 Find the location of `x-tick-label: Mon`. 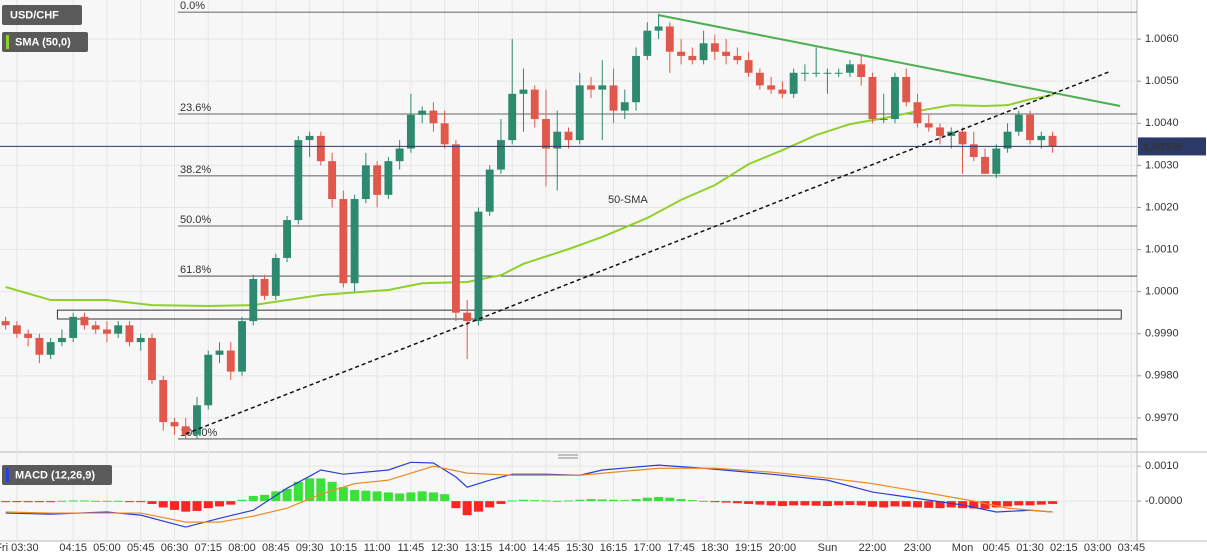

x-tick-label: Mon is located at coordinates (962, 548).